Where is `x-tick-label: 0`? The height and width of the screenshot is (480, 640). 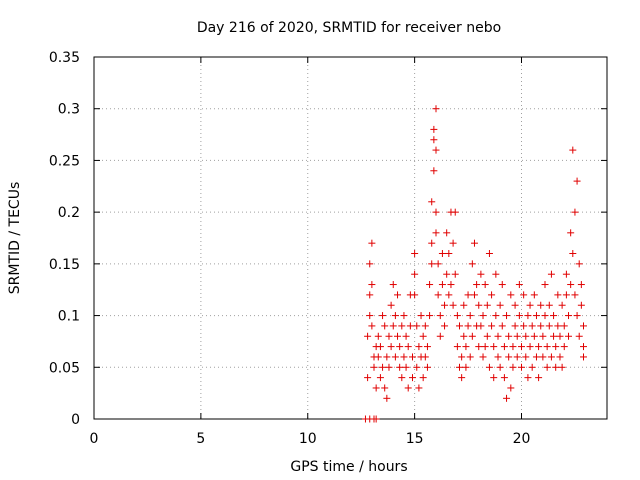 x-tick-label: 0 is located at coordinates (94, 439).